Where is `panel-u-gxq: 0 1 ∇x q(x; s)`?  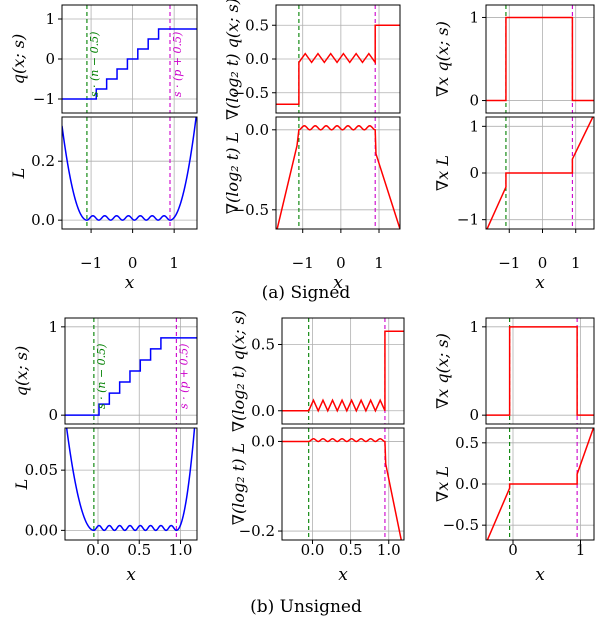
panel-u-gxq: 0 1 ∇x q(x; s) is located at coordinates (514, 371).